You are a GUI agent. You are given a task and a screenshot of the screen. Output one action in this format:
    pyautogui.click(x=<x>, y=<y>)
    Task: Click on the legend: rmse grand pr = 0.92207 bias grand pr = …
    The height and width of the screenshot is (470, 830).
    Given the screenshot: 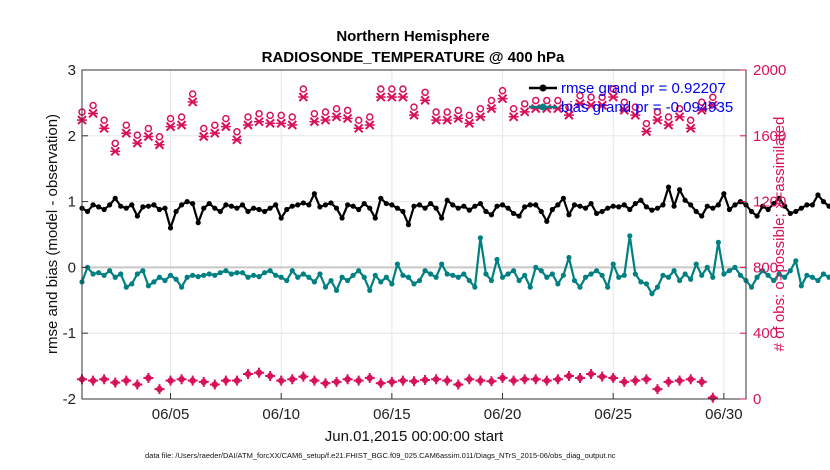 What is the action you would take?
    pyautogui.click(x=631, y=98)
    